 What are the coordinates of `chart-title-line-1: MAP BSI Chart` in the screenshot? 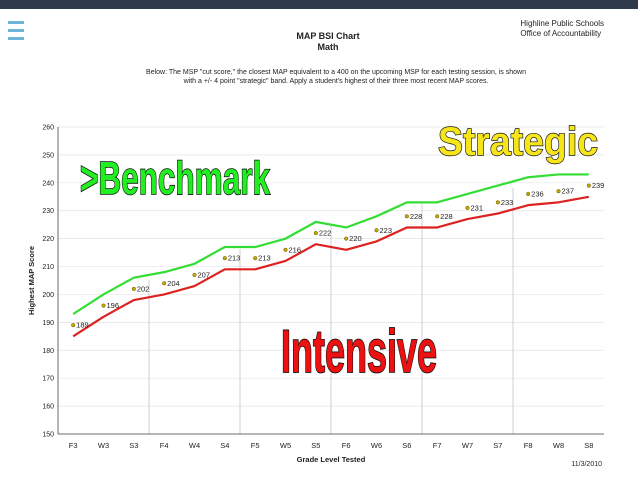 It's located at (328, 36).